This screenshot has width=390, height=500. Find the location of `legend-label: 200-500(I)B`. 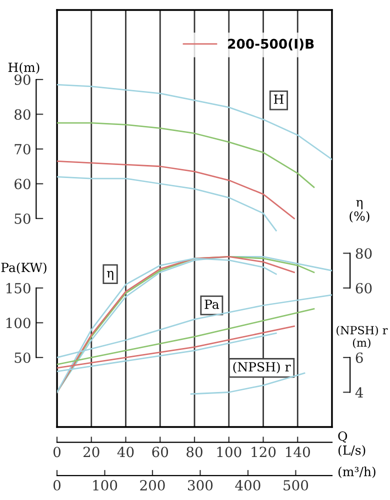

legend-label: 200-500(I)B is located at coordinates (271, 44).